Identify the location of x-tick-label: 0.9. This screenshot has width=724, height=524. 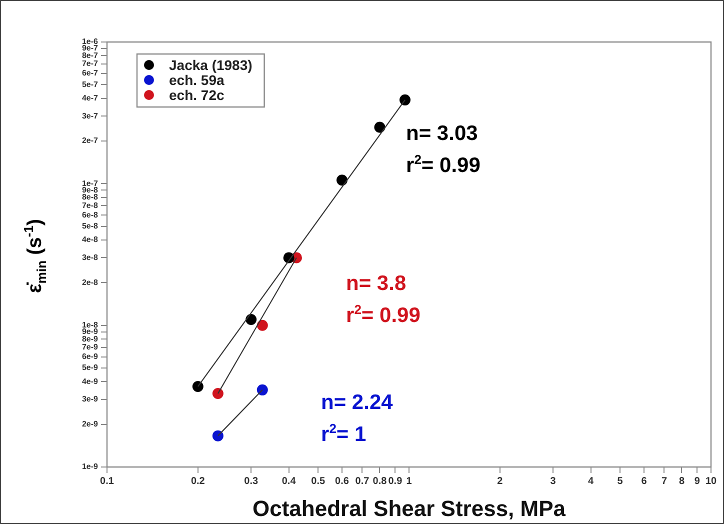
(395, 481).